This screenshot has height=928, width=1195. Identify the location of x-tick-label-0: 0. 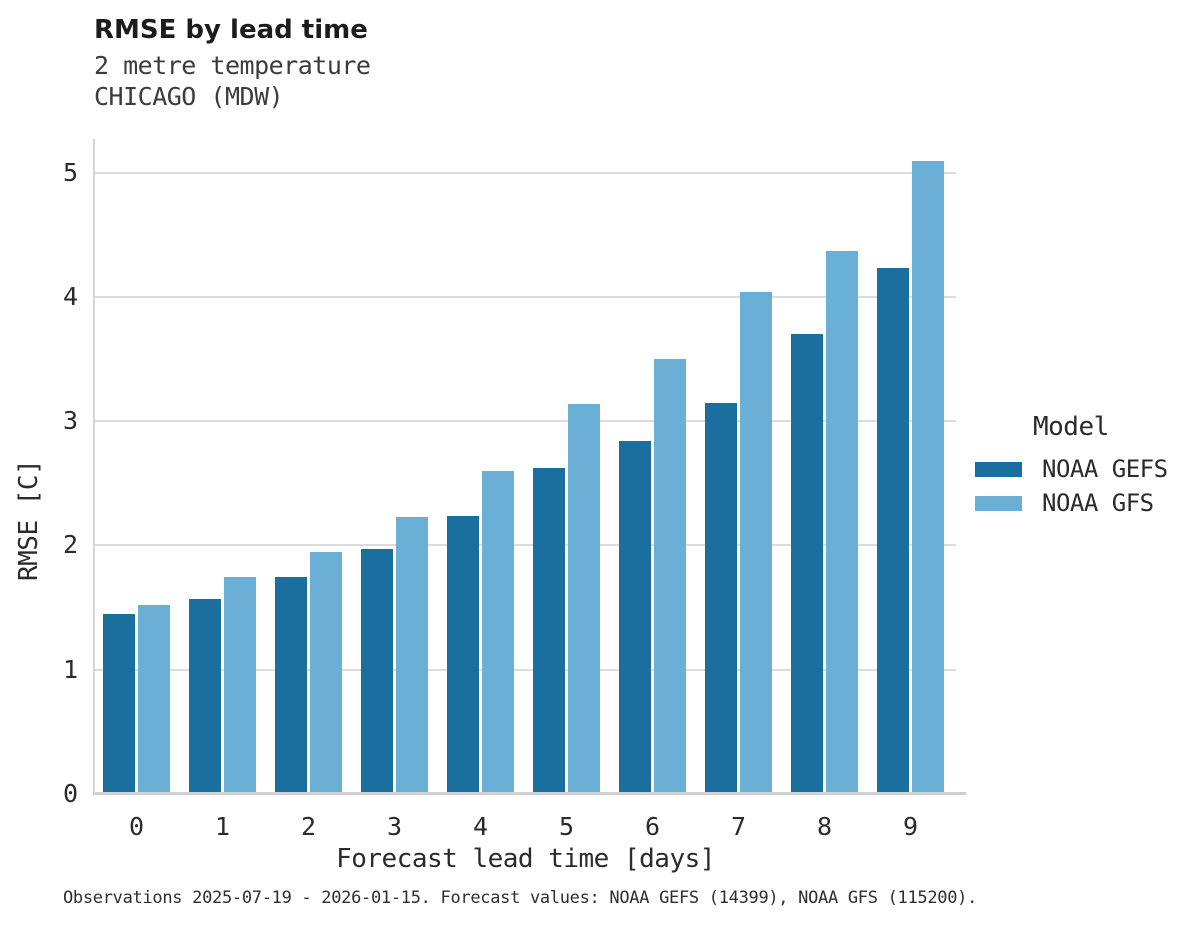
(136, 826).